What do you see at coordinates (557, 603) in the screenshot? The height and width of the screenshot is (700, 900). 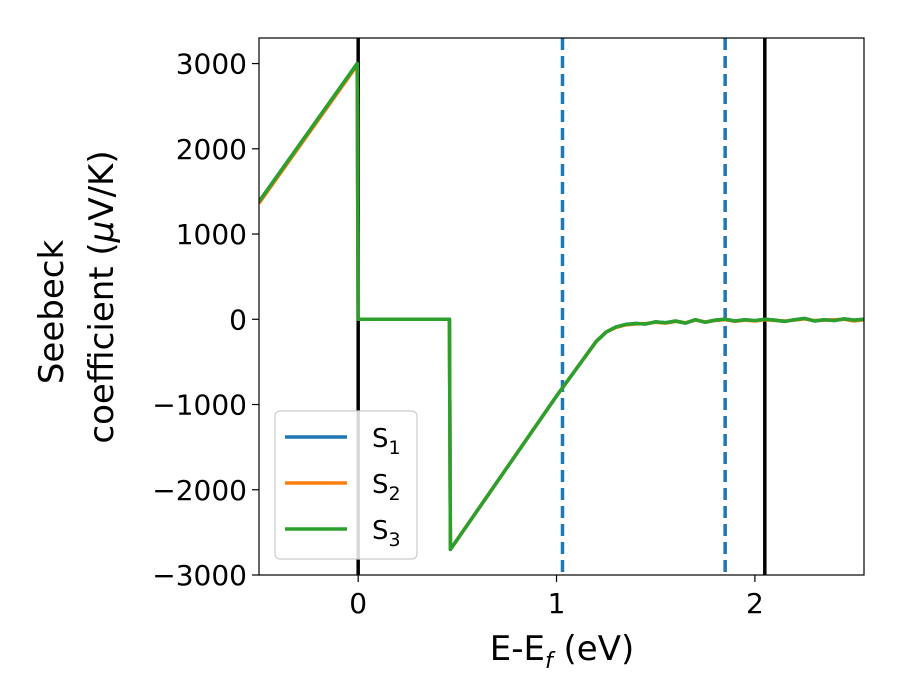 I see `x-tick-label: 1` at bounding box center [557, 603].